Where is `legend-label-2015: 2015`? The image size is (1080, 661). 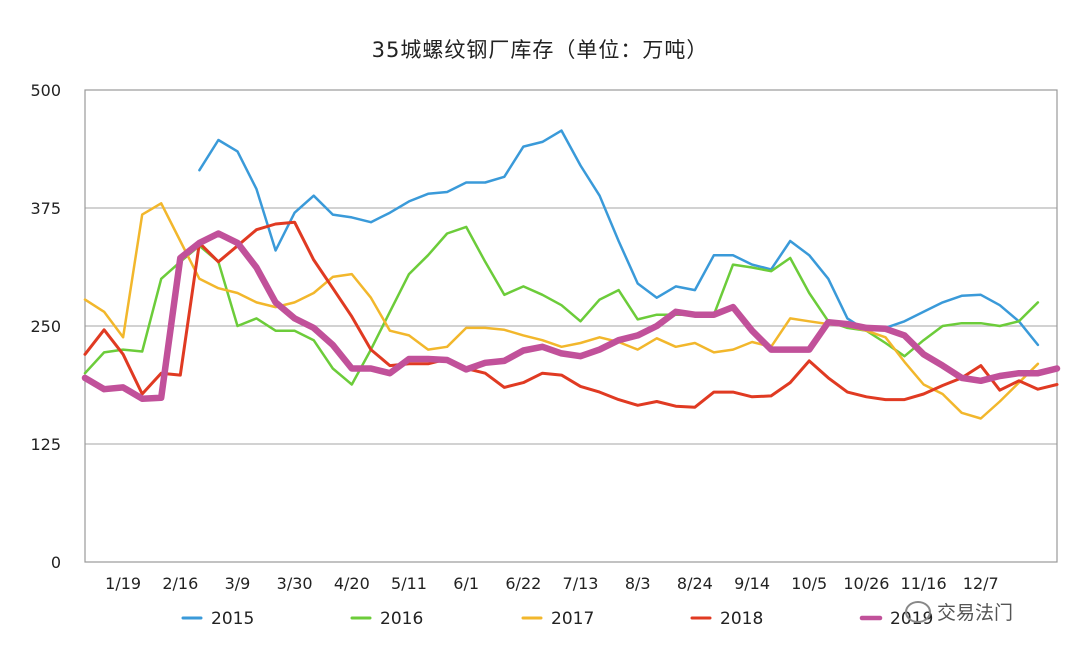 legend-label-2015: 2015 is located at coordinates (232, 619).